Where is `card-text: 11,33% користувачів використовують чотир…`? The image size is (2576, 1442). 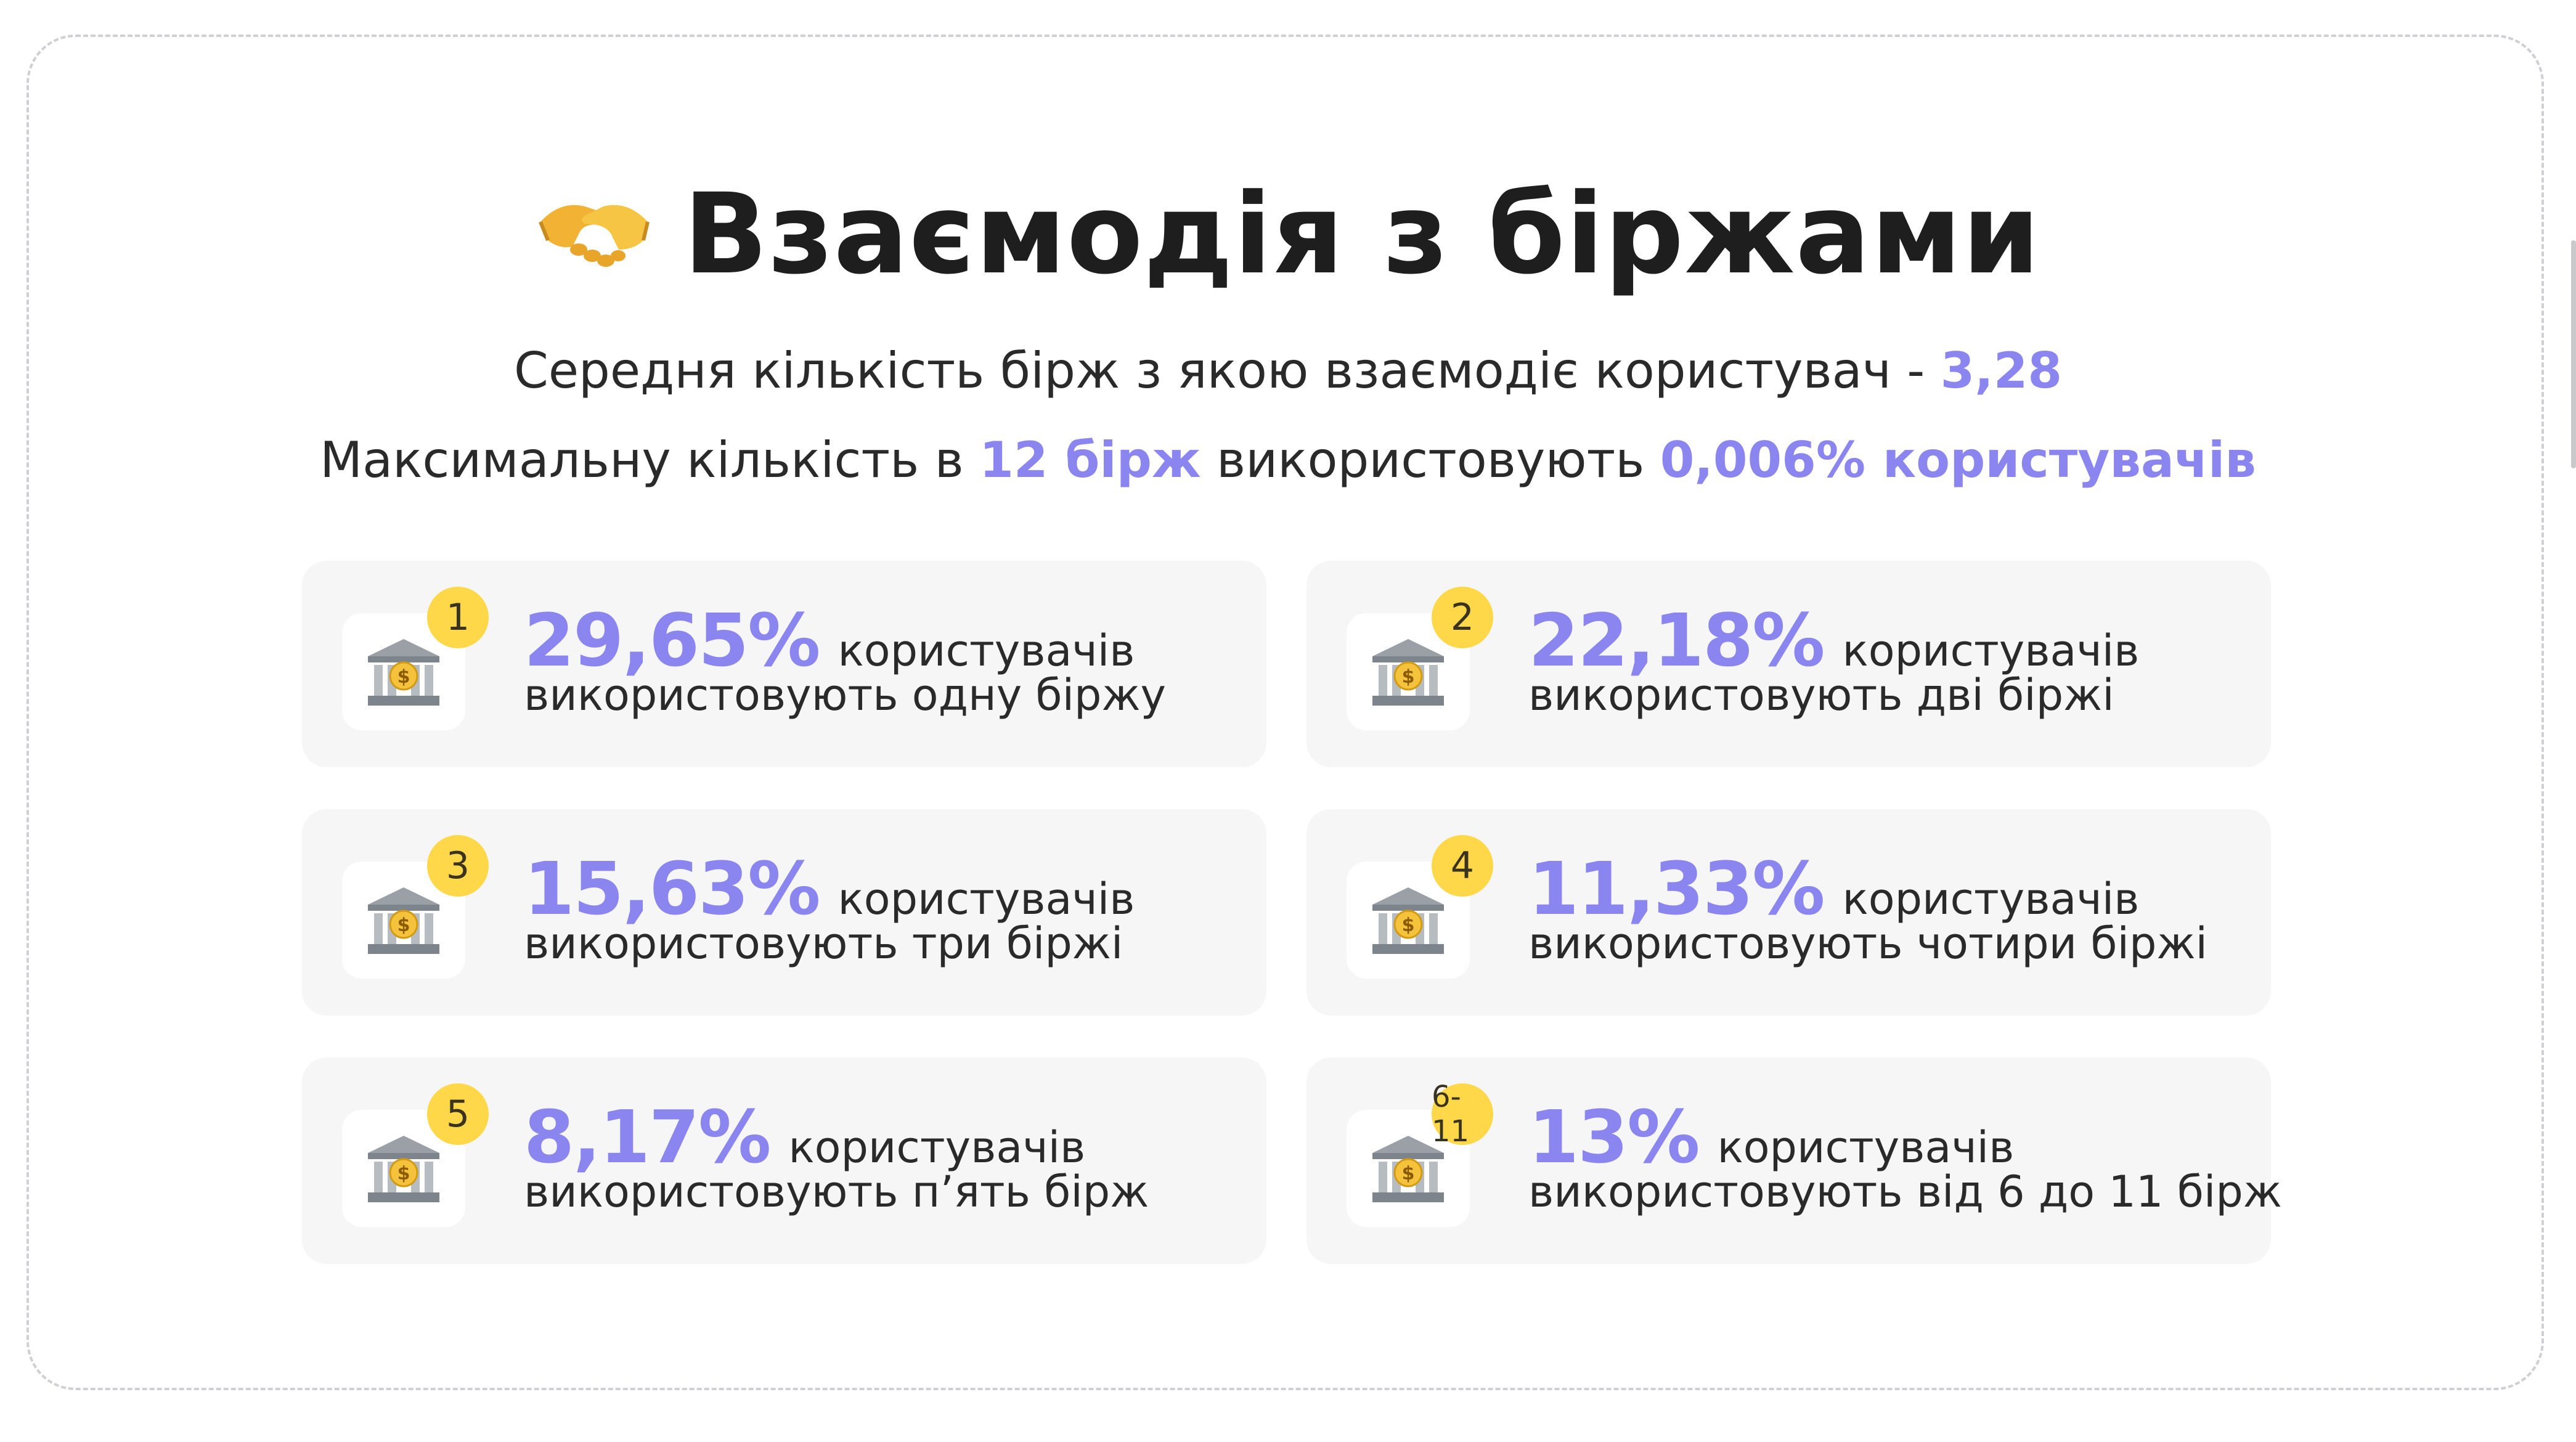 card-text: 11,33% користувачів використовують чотир… is located at coordinates (1868, 907).